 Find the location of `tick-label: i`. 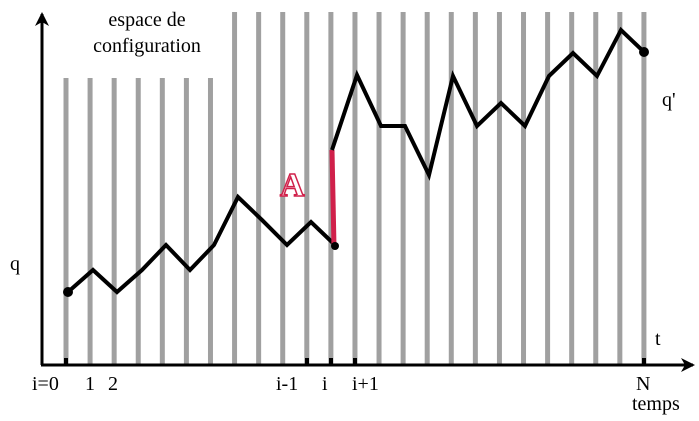

tick-label: i is located at coordinates (325, 384).